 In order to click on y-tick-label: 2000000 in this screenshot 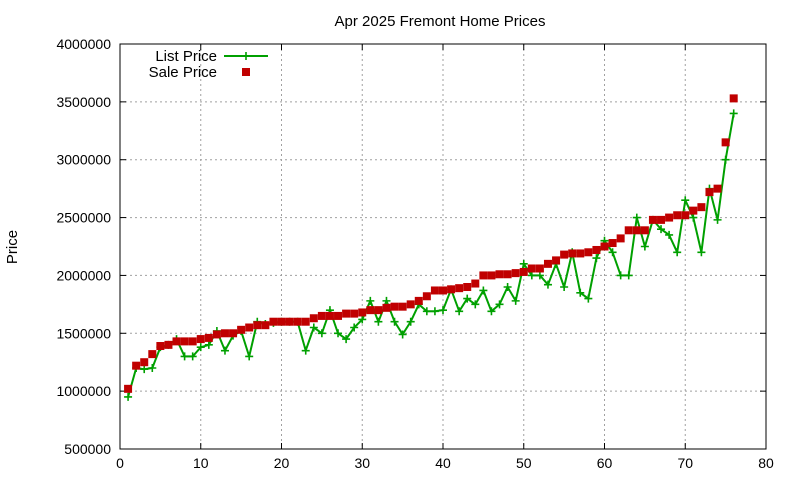, I will do `click(83, 275)`.